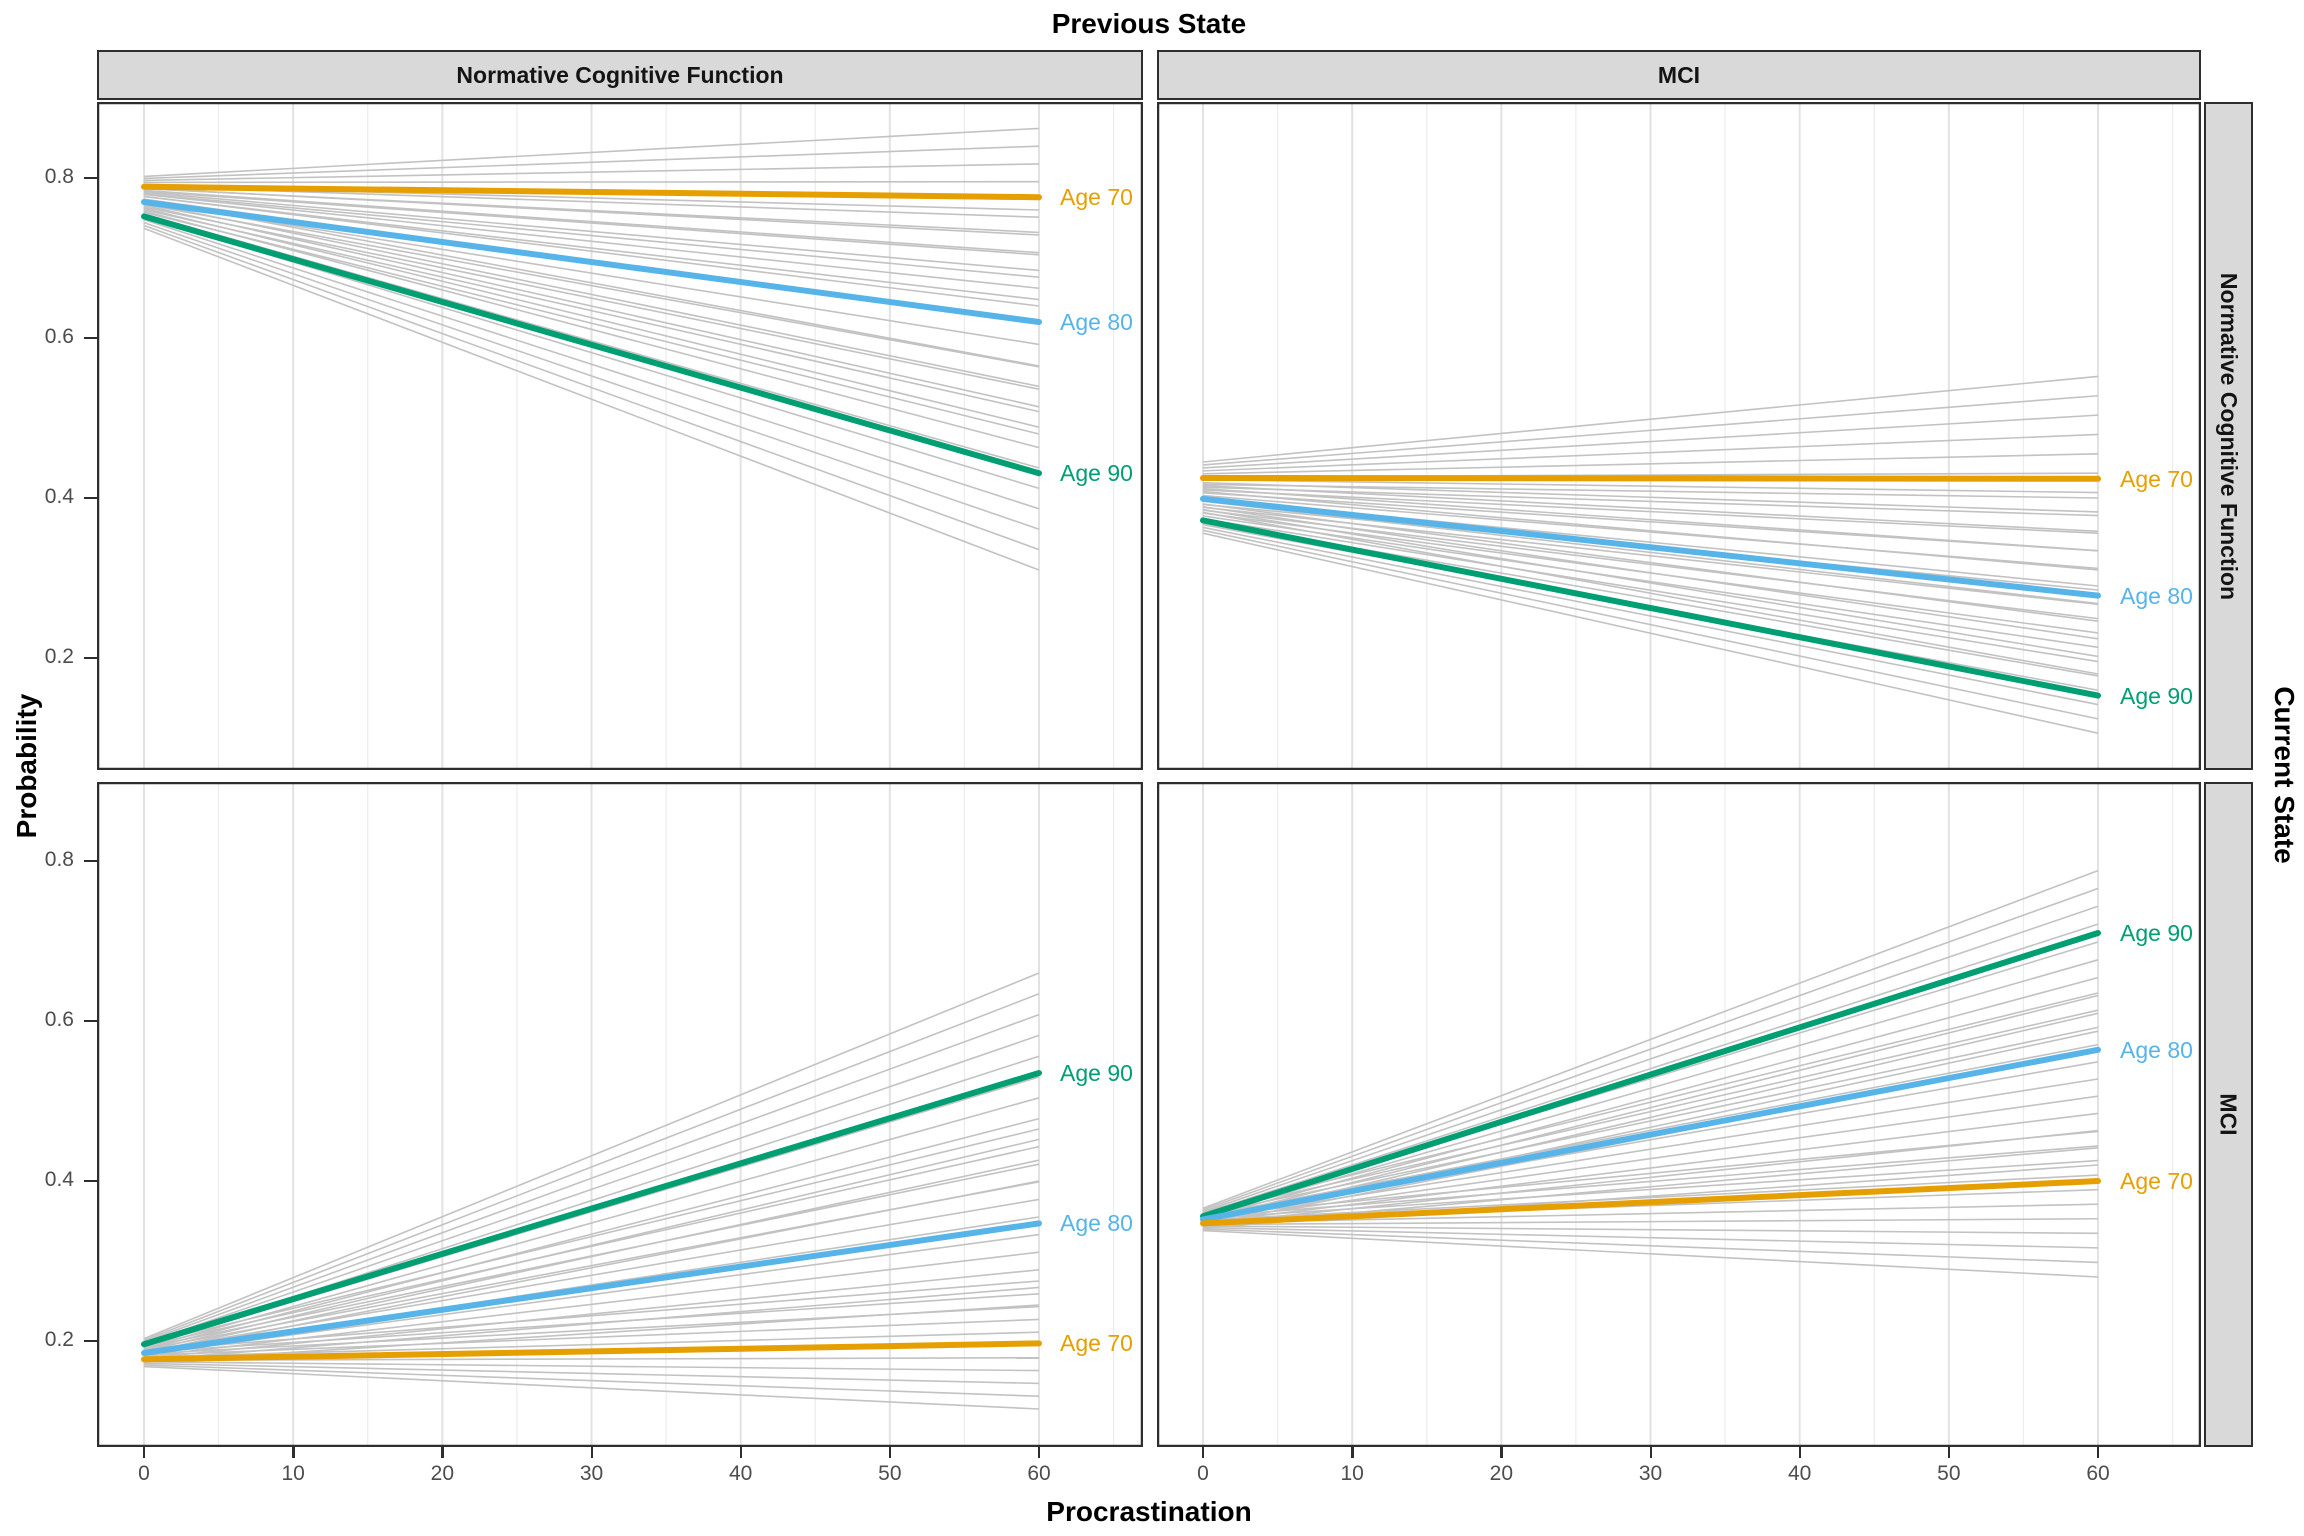 The image size is (2304, 1536). What do you see at coordinates (1501, 1473) in the screenshot?
I see `x-tick-label-20-col1: 20` at bounding box center [1501, 1473].